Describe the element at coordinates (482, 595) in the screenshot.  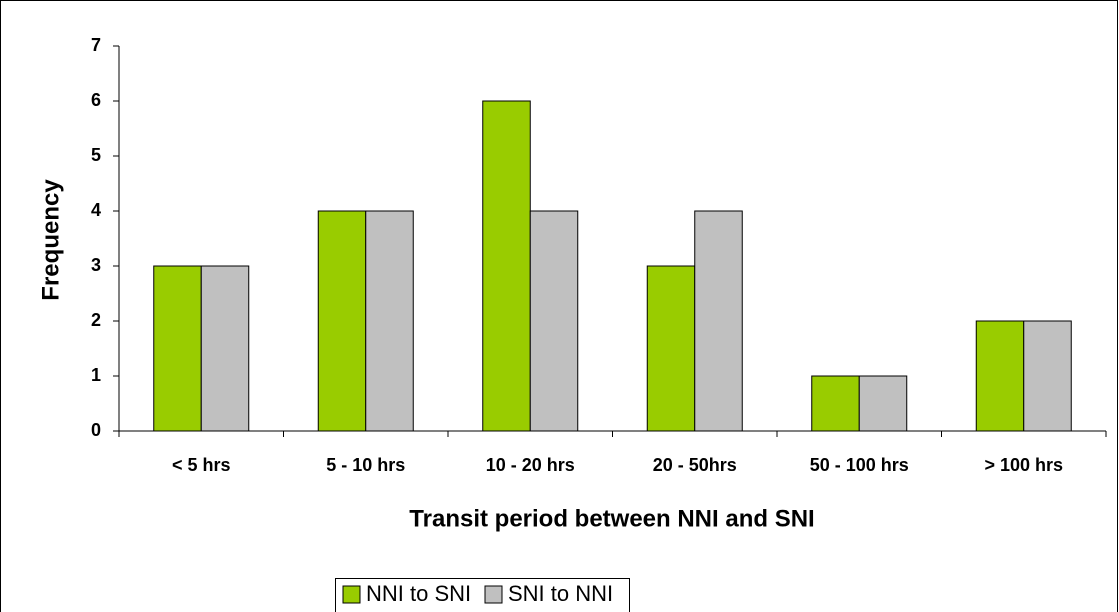
I see `legend-box` at that location.